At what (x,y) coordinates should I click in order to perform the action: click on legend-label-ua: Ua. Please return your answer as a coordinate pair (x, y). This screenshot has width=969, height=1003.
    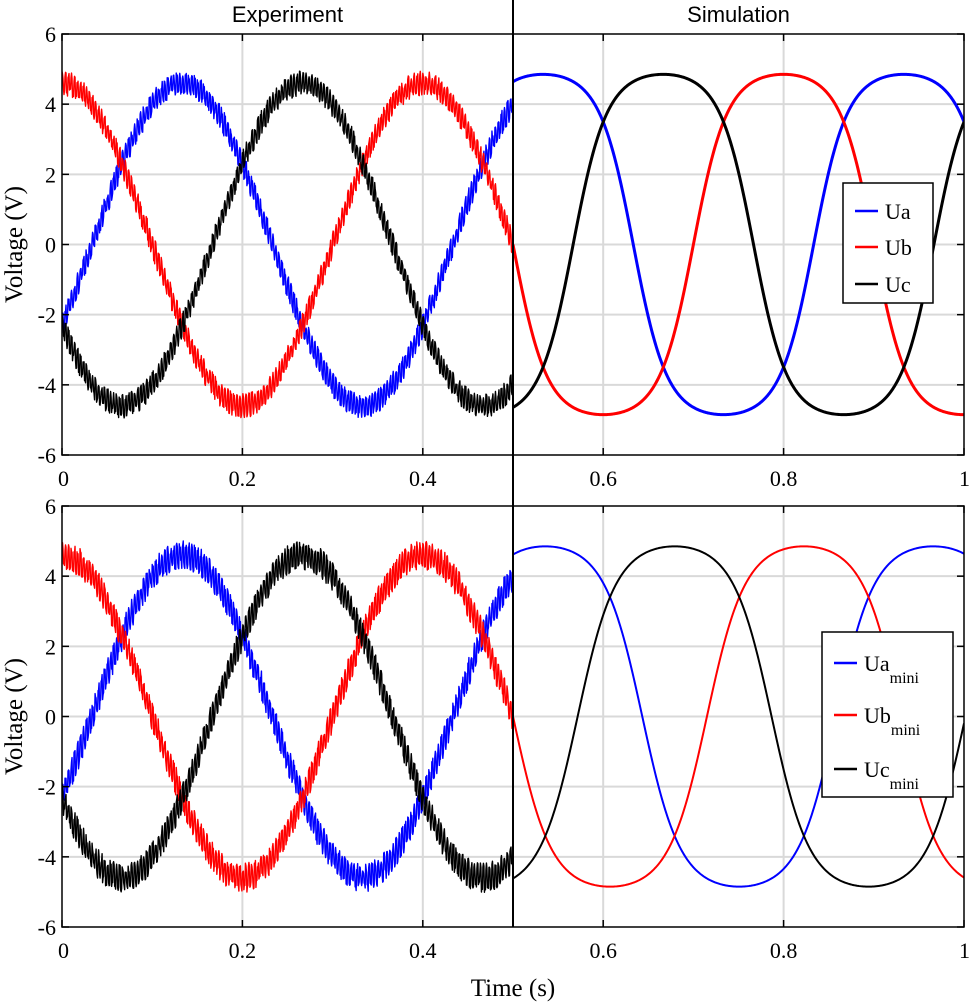
    Looking at the image, I should click on (898, 211).